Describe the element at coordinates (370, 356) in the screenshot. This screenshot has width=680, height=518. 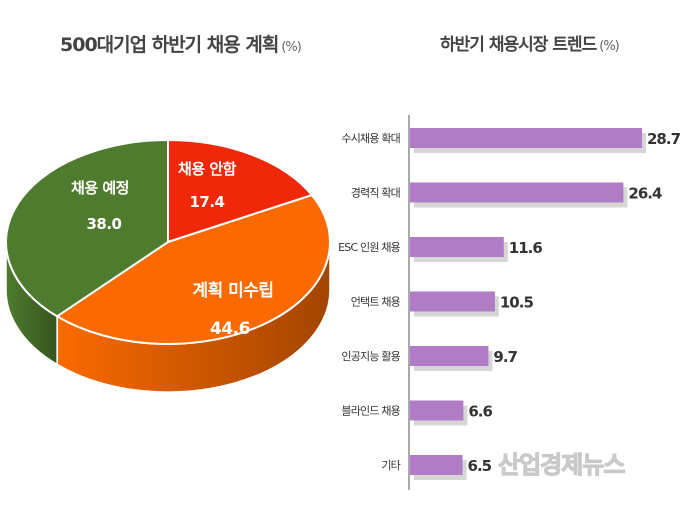
I see `bar-category-label: 인공지능 활용` at that location.